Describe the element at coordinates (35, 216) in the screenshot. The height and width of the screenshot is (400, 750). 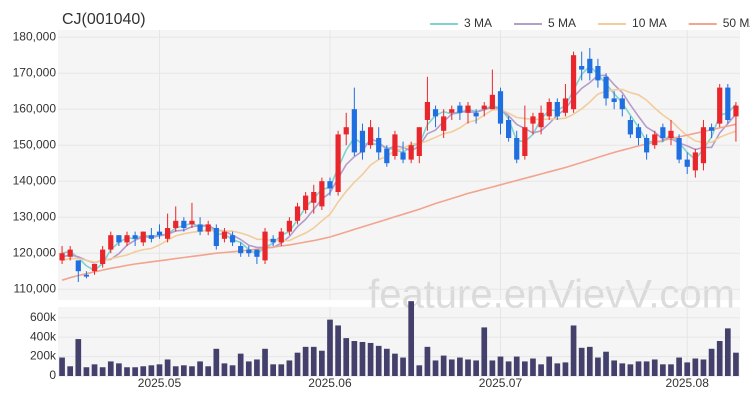
I see `y-tick-label: 130,000` at that location.